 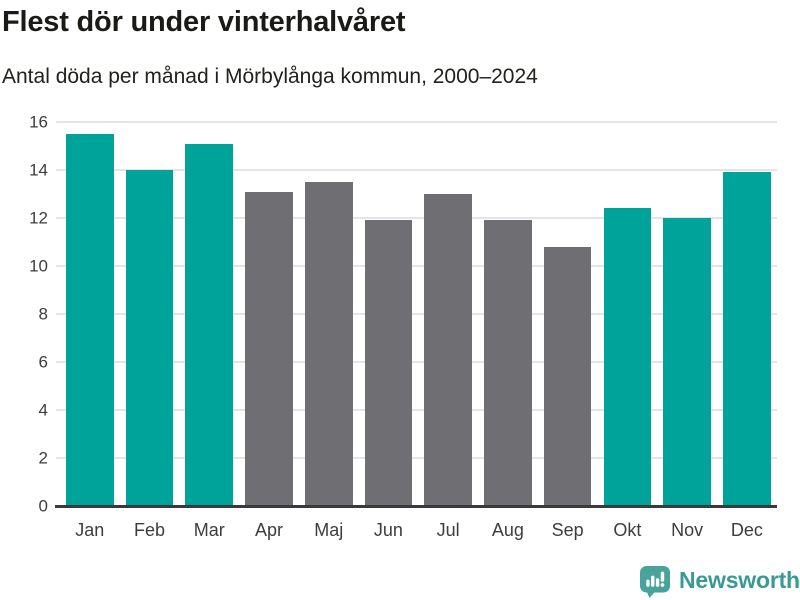 What do you see at coordinates (43, 314) in the screenshot?
I see `y-axis-tick-label-8: 8` at bounding box center [43, 314].